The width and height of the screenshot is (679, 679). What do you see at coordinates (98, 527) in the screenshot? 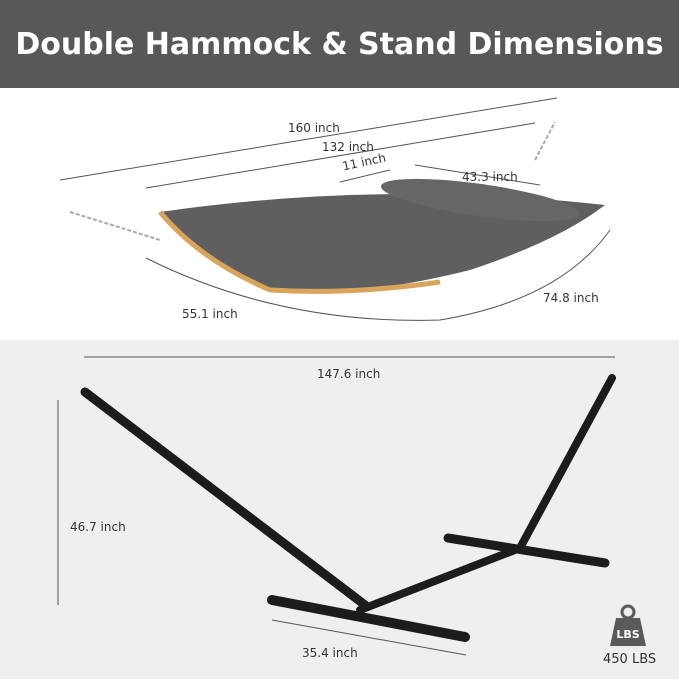
I see `label-stand-height: 46.7 inch` at bounding box center [98, 527].